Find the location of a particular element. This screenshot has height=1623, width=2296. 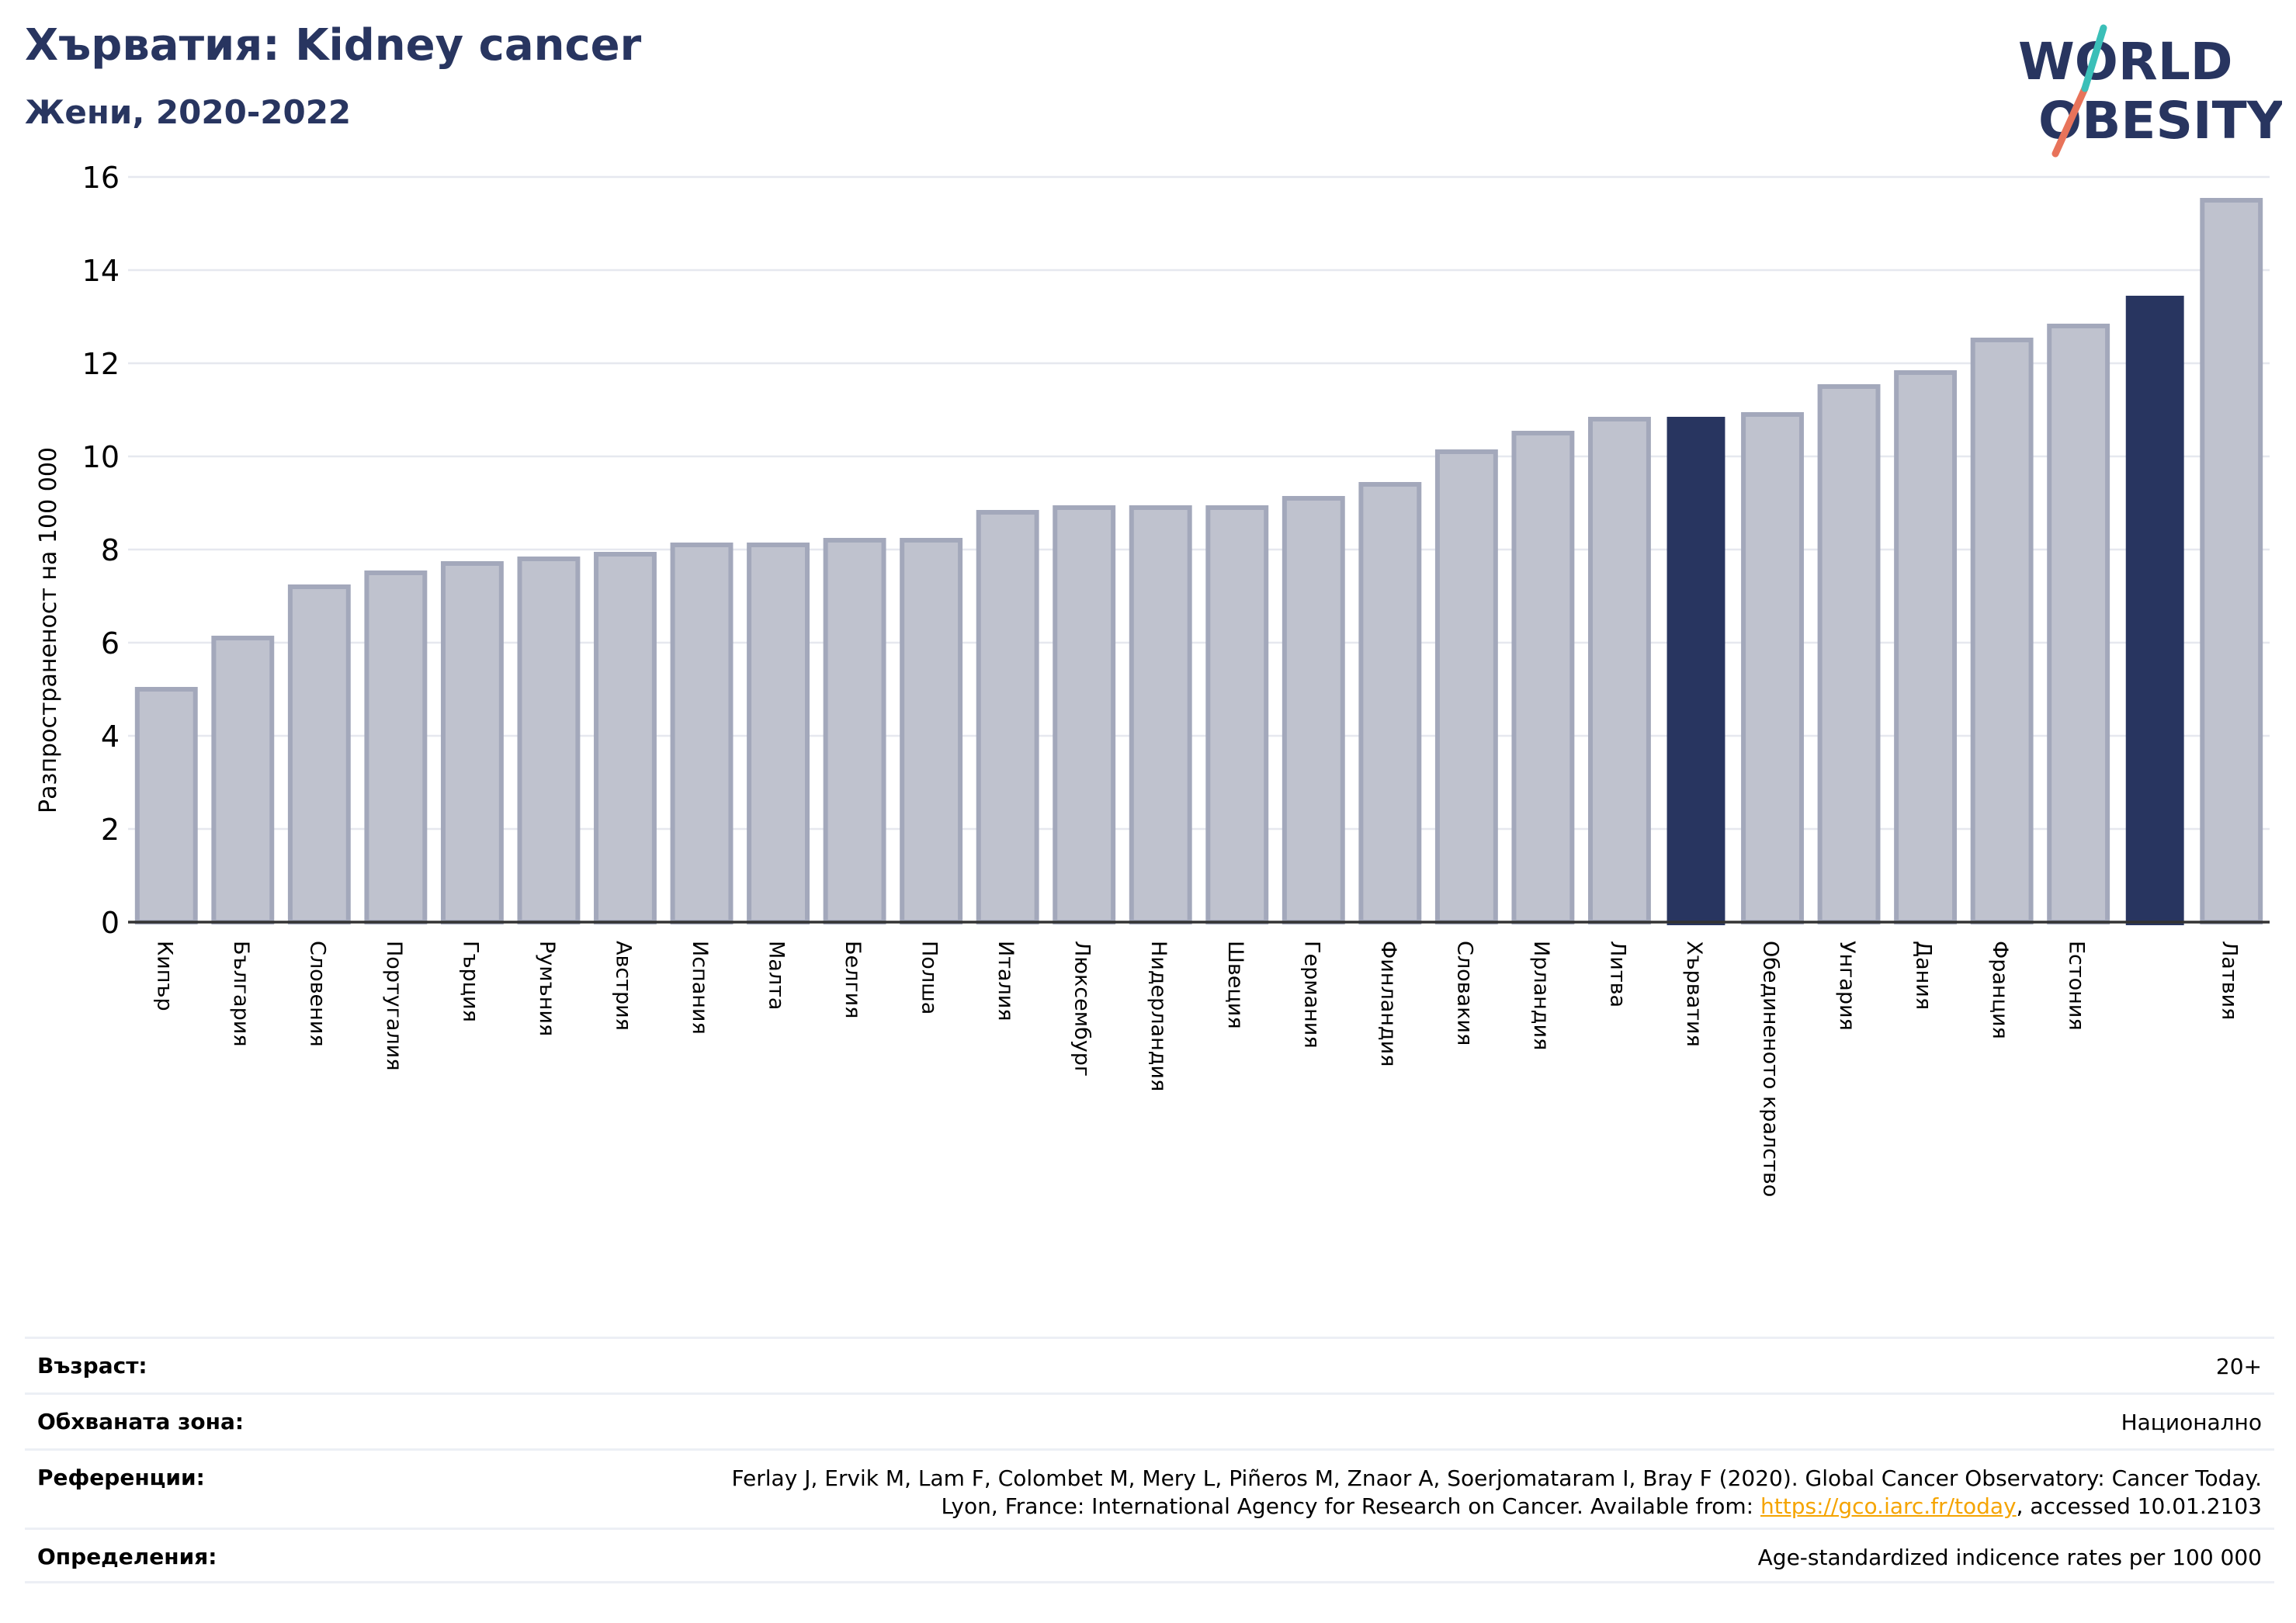

y-tick-label-5: 10 is located at coordinates (101, 457).